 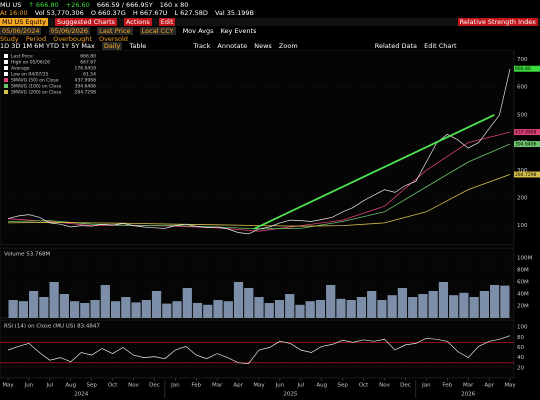 I want to click on study: Study, so click(x=9, y=39).